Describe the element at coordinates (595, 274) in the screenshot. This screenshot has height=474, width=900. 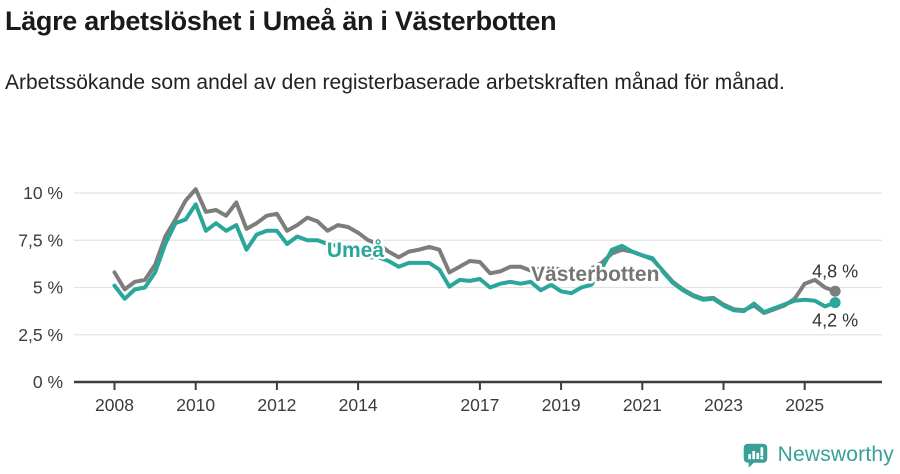
I see `vasterbotten-series-label: Västerbotten` at that location.